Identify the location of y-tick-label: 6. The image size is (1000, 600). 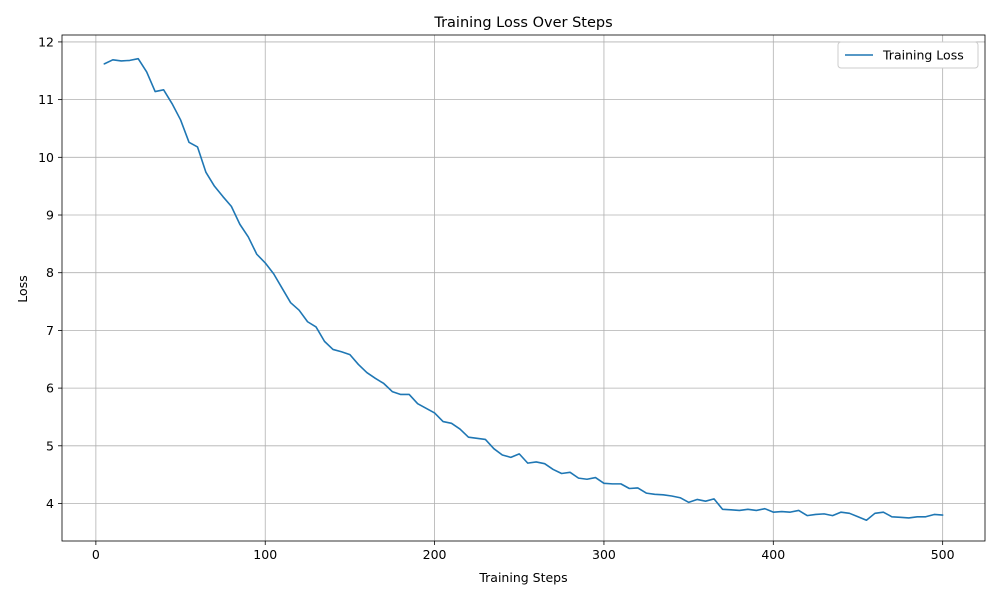
(50, 388).